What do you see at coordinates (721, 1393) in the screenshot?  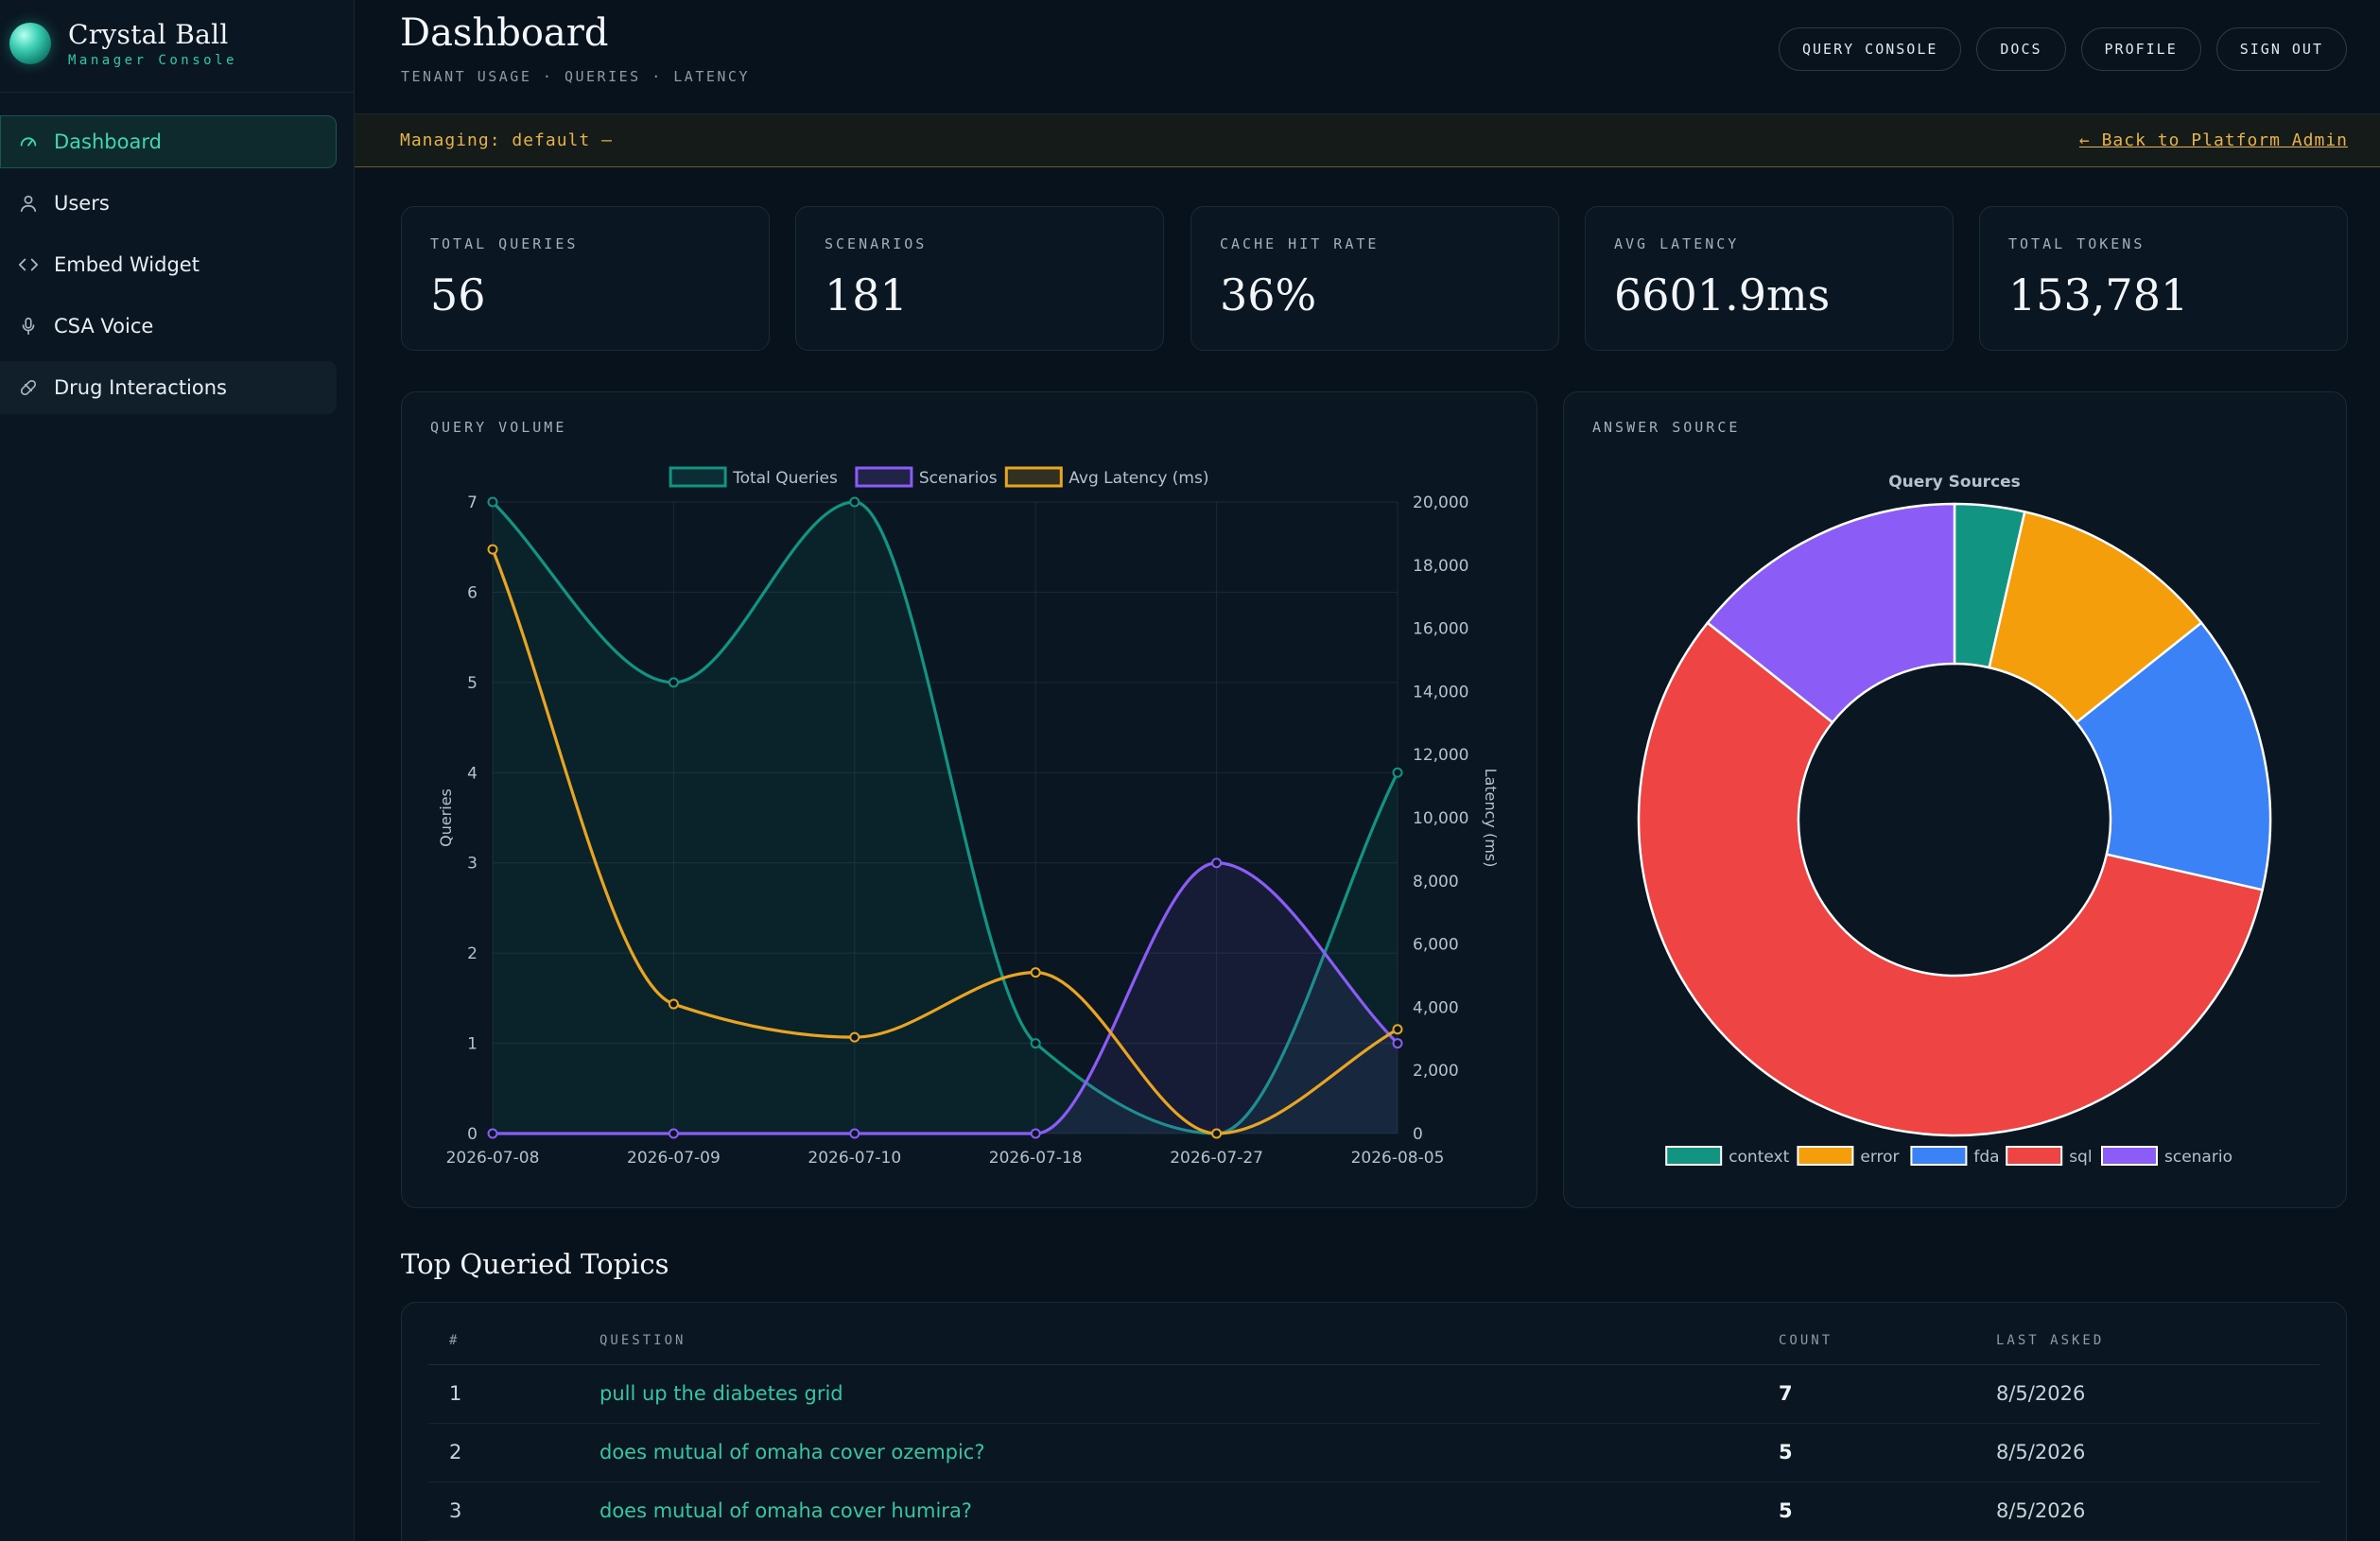 I see `row-question: pull up the diabetes grid` at bounding box center [721, 1393].